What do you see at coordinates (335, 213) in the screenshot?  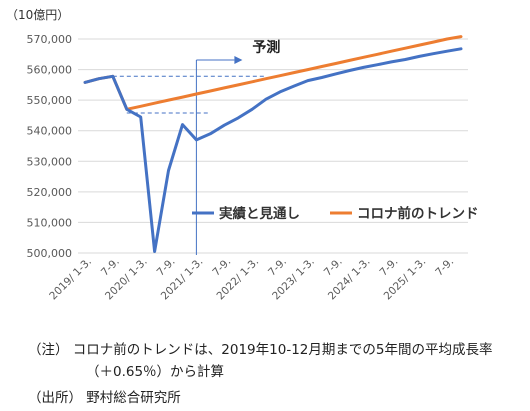 I see `legend: 実績と見通し コロナ前のトレンド` at bounding box center [335, 213].